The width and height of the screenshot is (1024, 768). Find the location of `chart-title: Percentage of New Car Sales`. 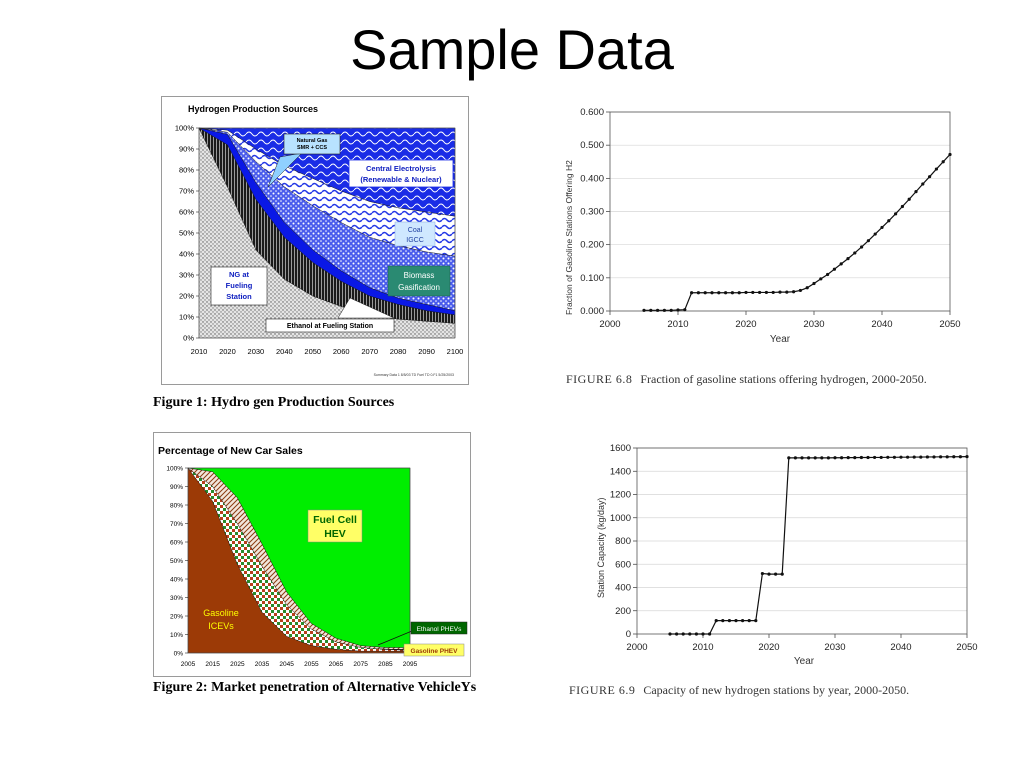

chart-title: Percentage of New Car Sales is located at coordinates (230, 451).